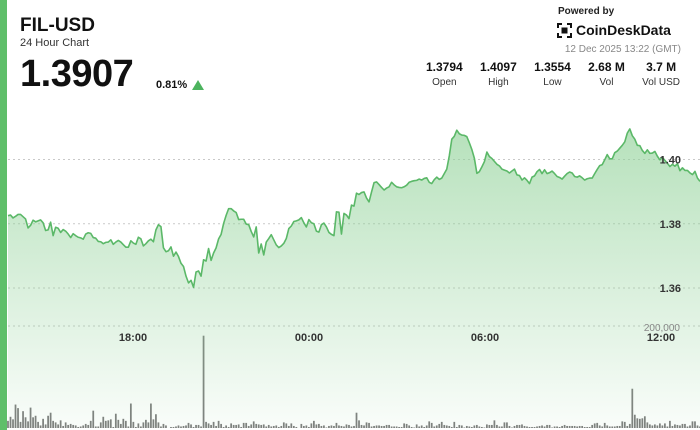  What do you see at coordinates (586, 11) in the screenshot?
I see `powered-by-label: Powered by` at bounding box center [586, 11].